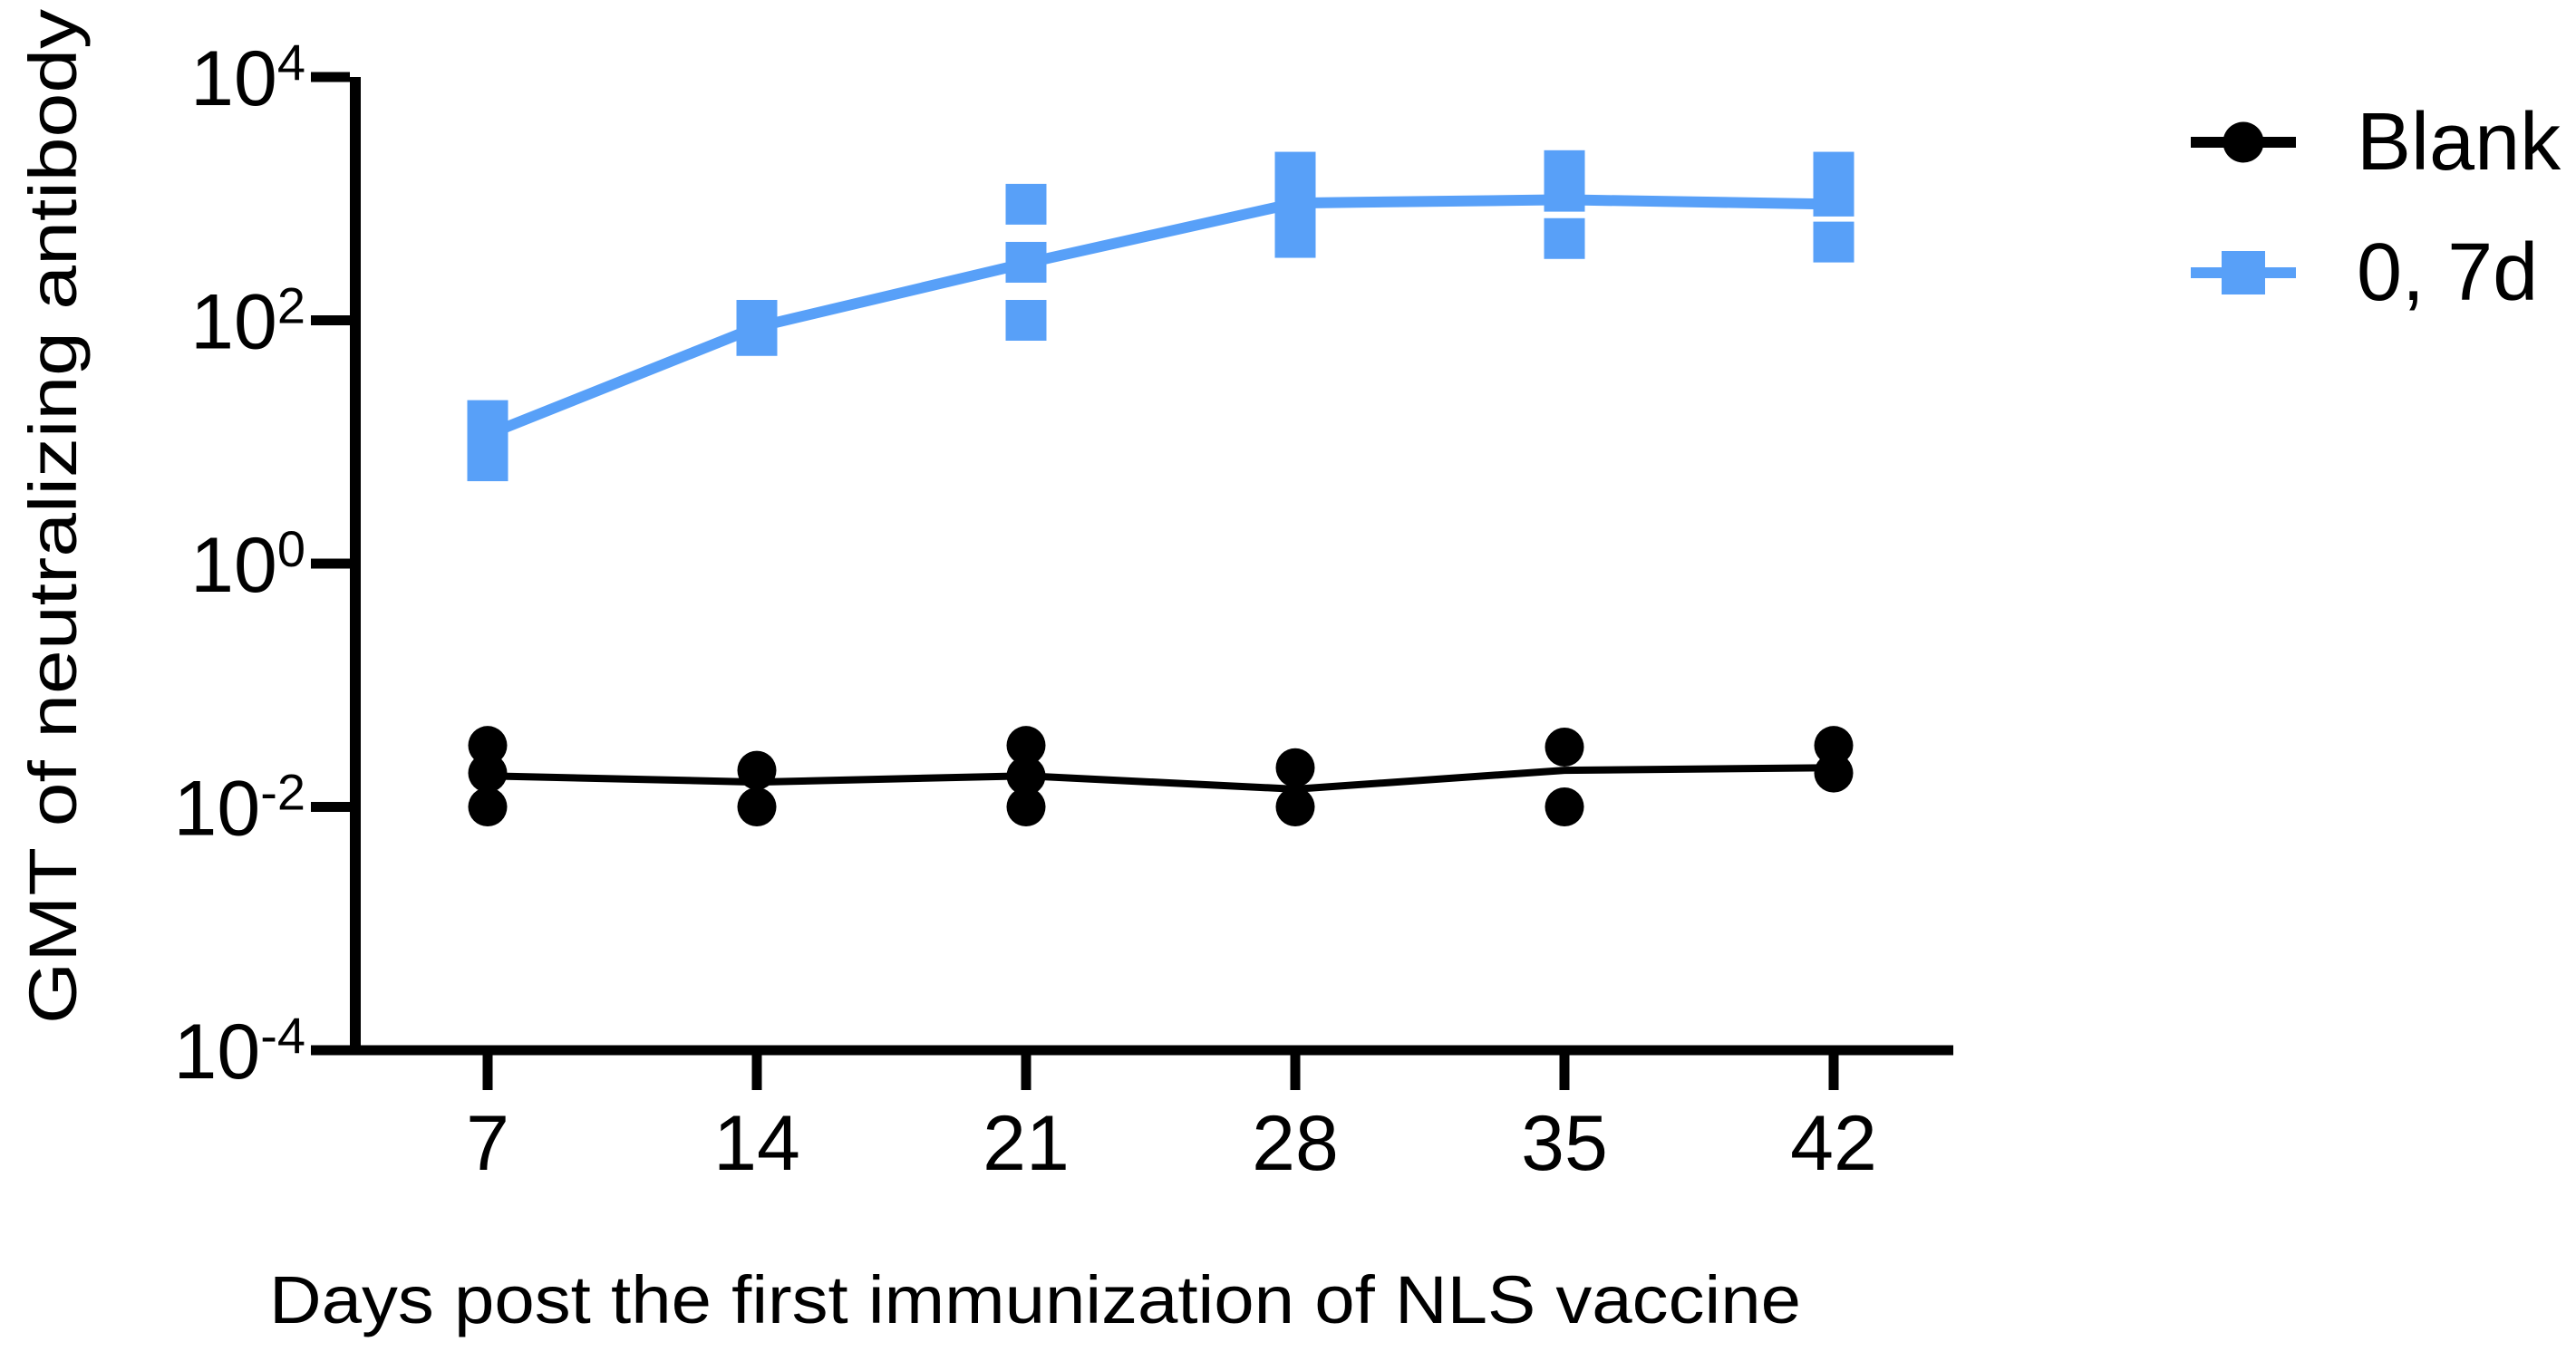 The image size is (2576, 1361). What do you see at coordinates (2243, 142) in the screenshot?
I see `legend-circle-marker-icon` at bounding box center [2243, 142].